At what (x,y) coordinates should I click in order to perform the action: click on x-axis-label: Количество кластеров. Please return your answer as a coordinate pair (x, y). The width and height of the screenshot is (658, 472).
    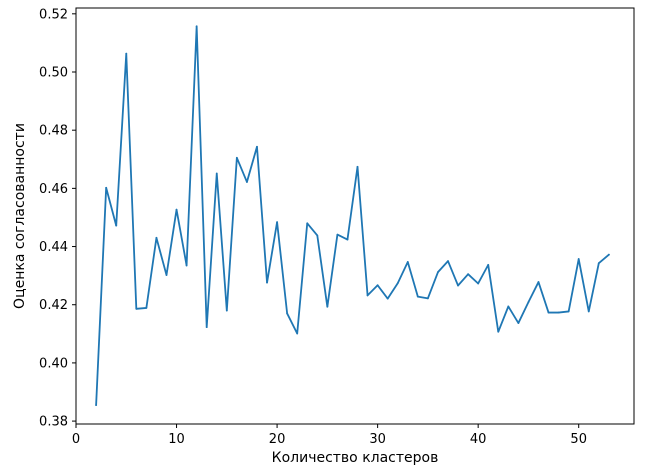
    Looking at the image, I should click on (355, 458).